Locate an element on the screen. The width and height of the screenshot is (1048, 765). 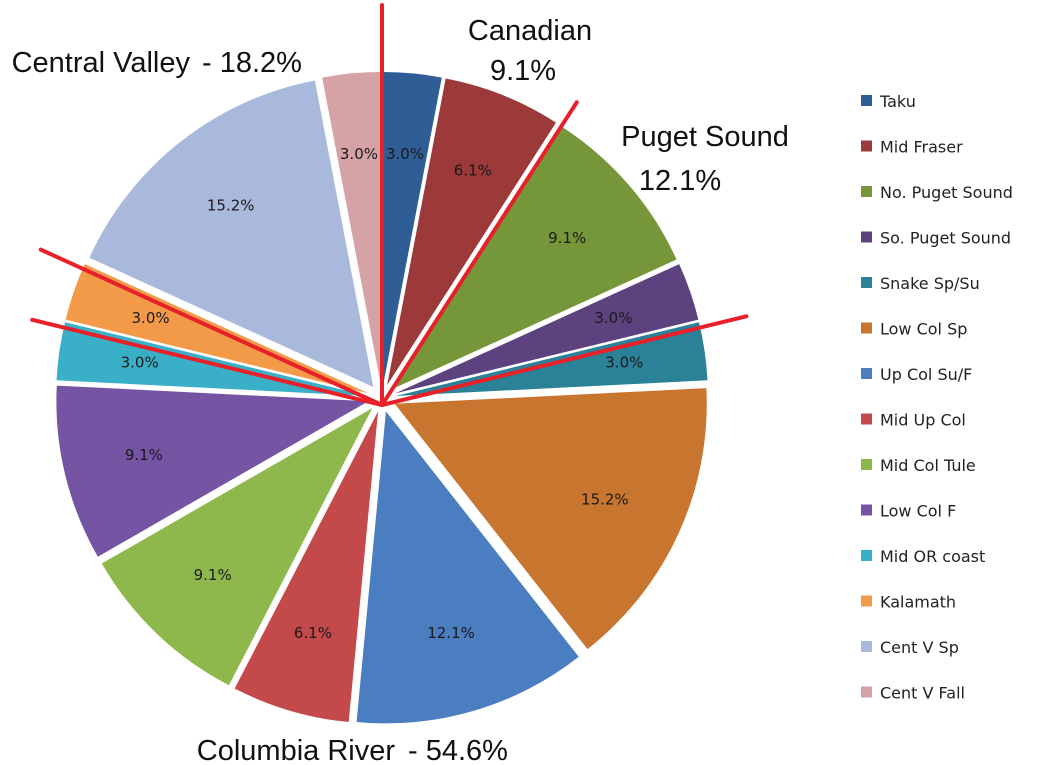
legend-label-mid-up-col: Mid Up Col is located at coordinates (923, 420).